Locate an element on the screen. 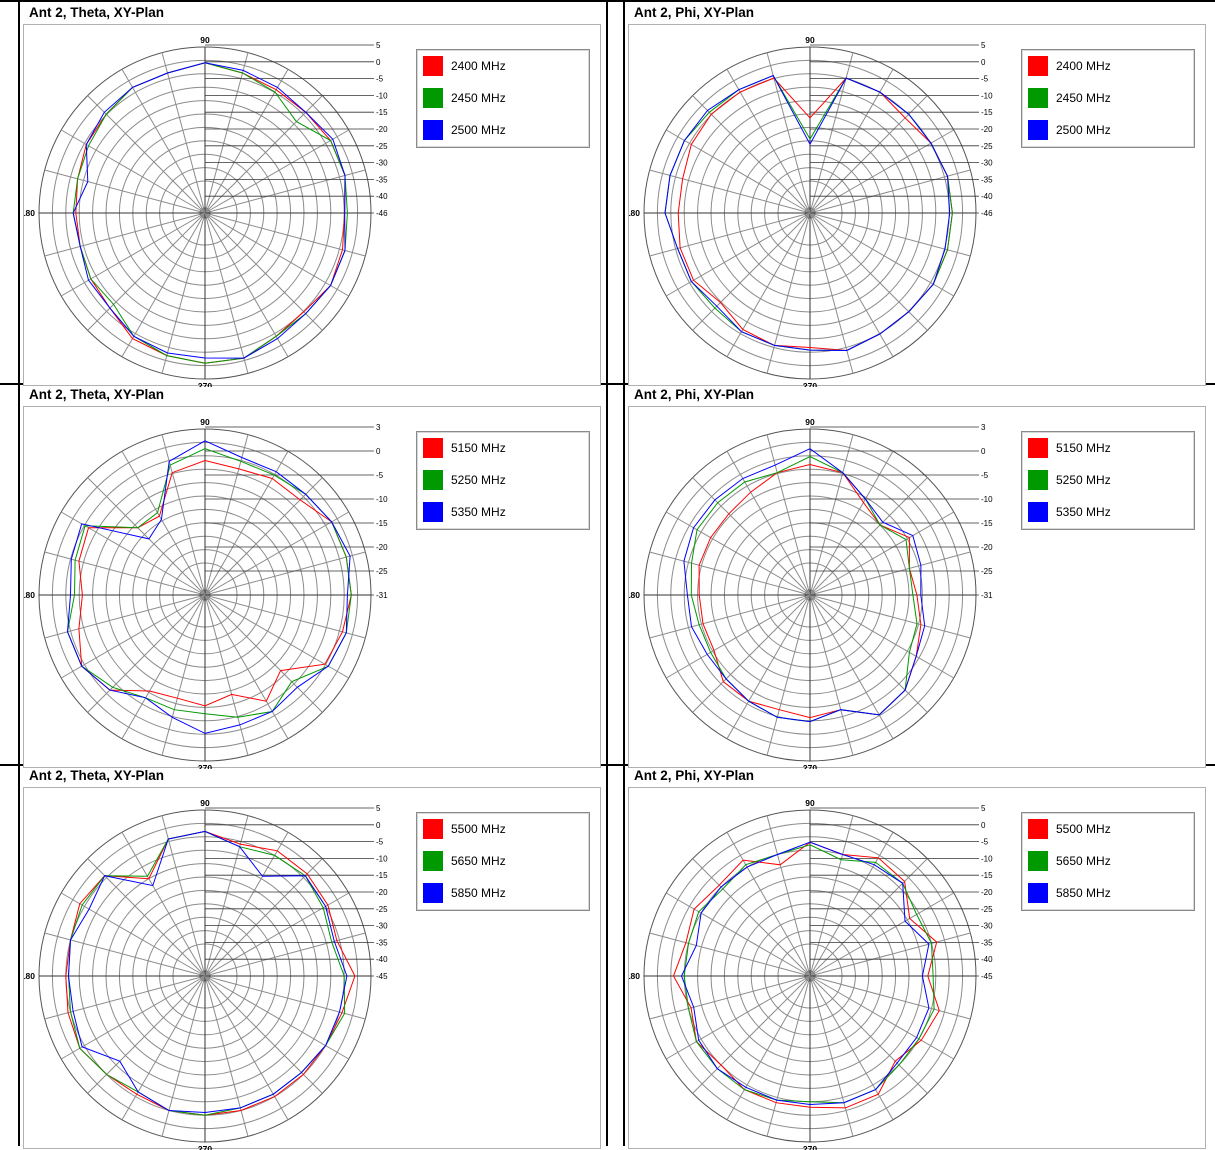  legend: 5500 MHz 5650 MHz 5850 MHz is located at coordinates (1108, 861).